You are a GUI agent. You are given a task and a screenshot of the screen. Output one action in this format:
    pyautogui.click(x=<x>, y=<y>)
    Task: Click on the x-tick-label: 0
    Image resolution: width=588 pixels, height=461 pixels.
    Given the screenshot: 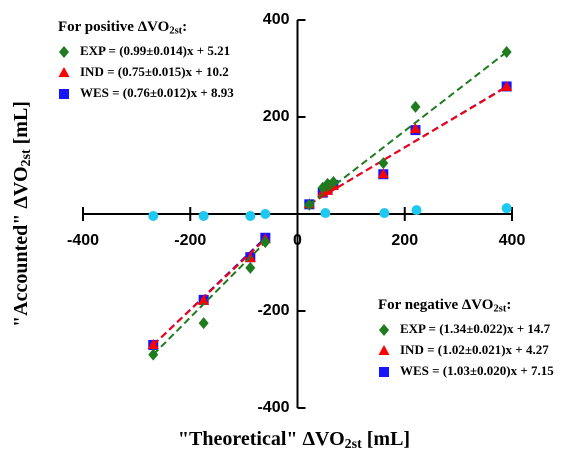 What is the action you would take?
    pyautogui.click(x=297, y=240)
    